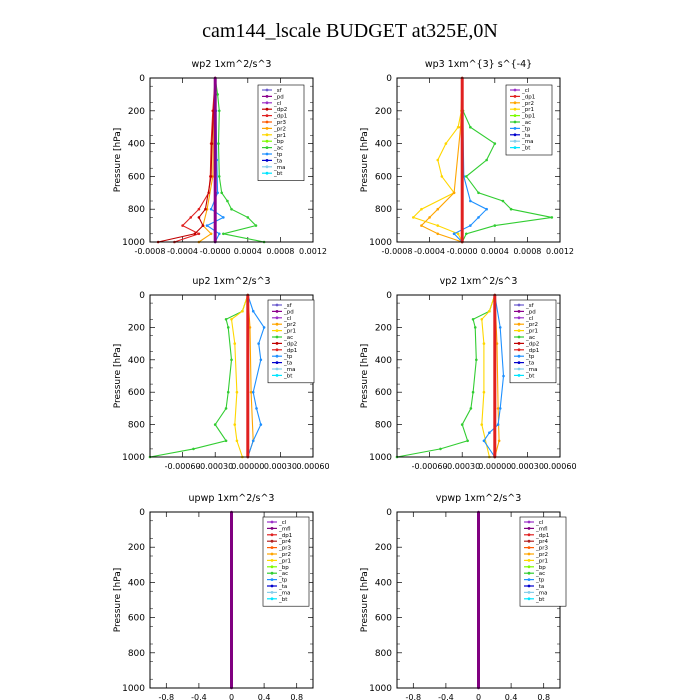  I want to click on y-axis-label: Pressure [hPa], so click(365, 600).